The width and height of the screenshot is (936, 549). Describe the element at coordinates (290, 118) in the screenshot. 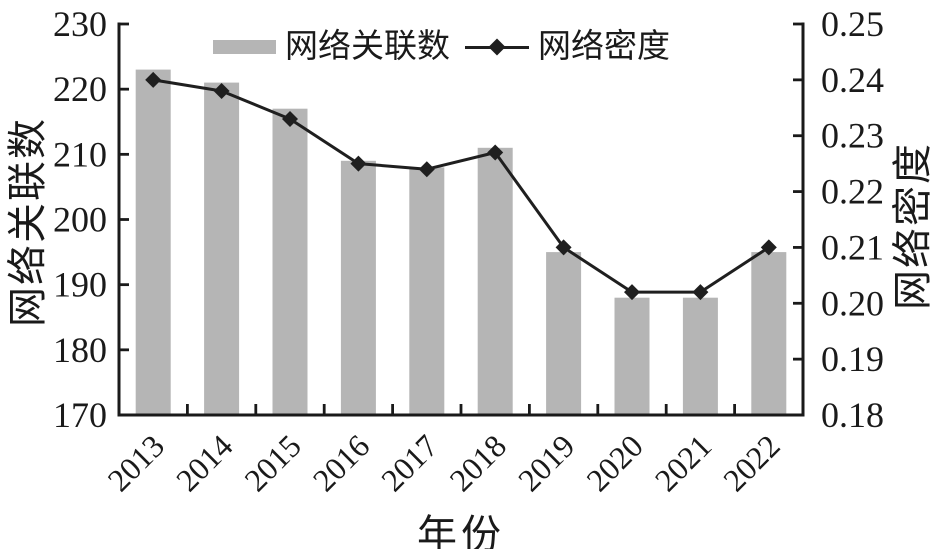

I see `density-marker-2015` at that location.